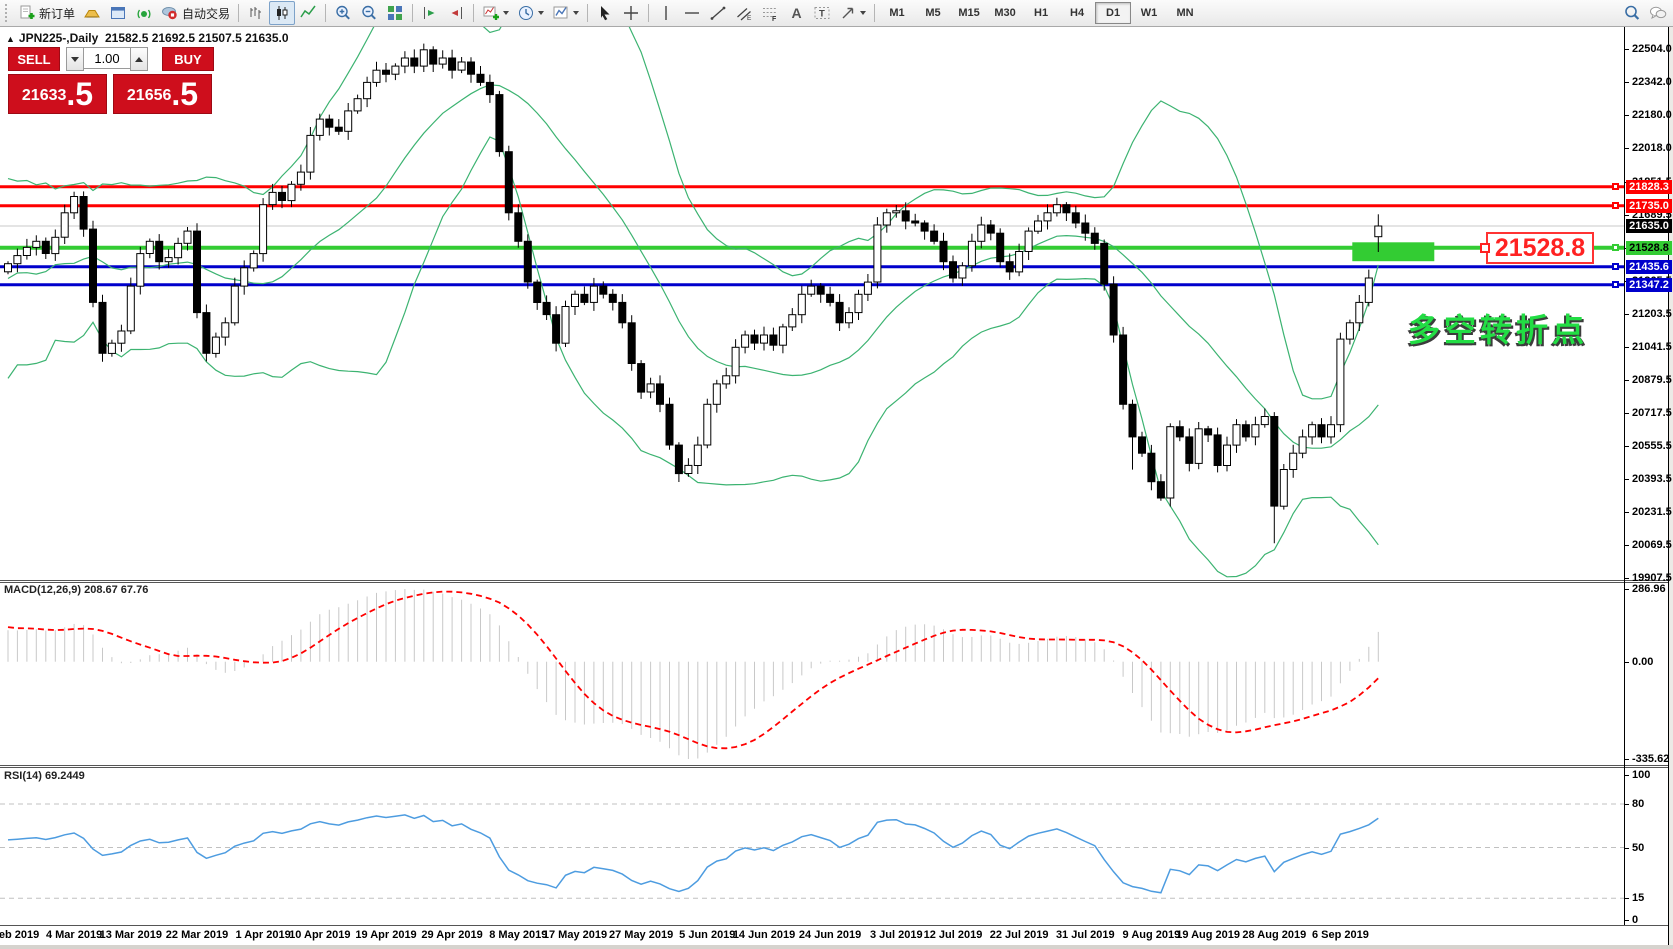 This screenshot has height=949, width=1673. I want to click on rsi-value: 69.2449, so click(64, 776).